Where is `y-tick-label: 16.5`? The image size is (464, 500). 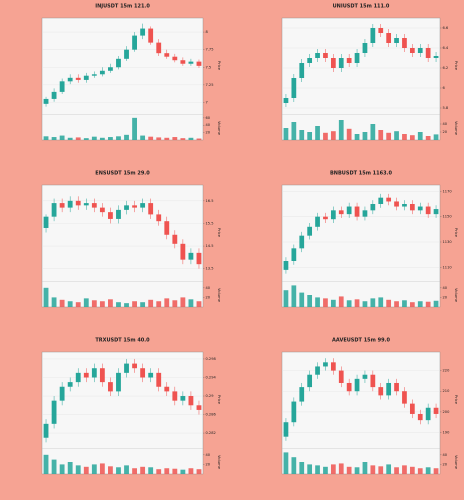 y-tick-label: 16.5 is located at coordinates (210, 201).